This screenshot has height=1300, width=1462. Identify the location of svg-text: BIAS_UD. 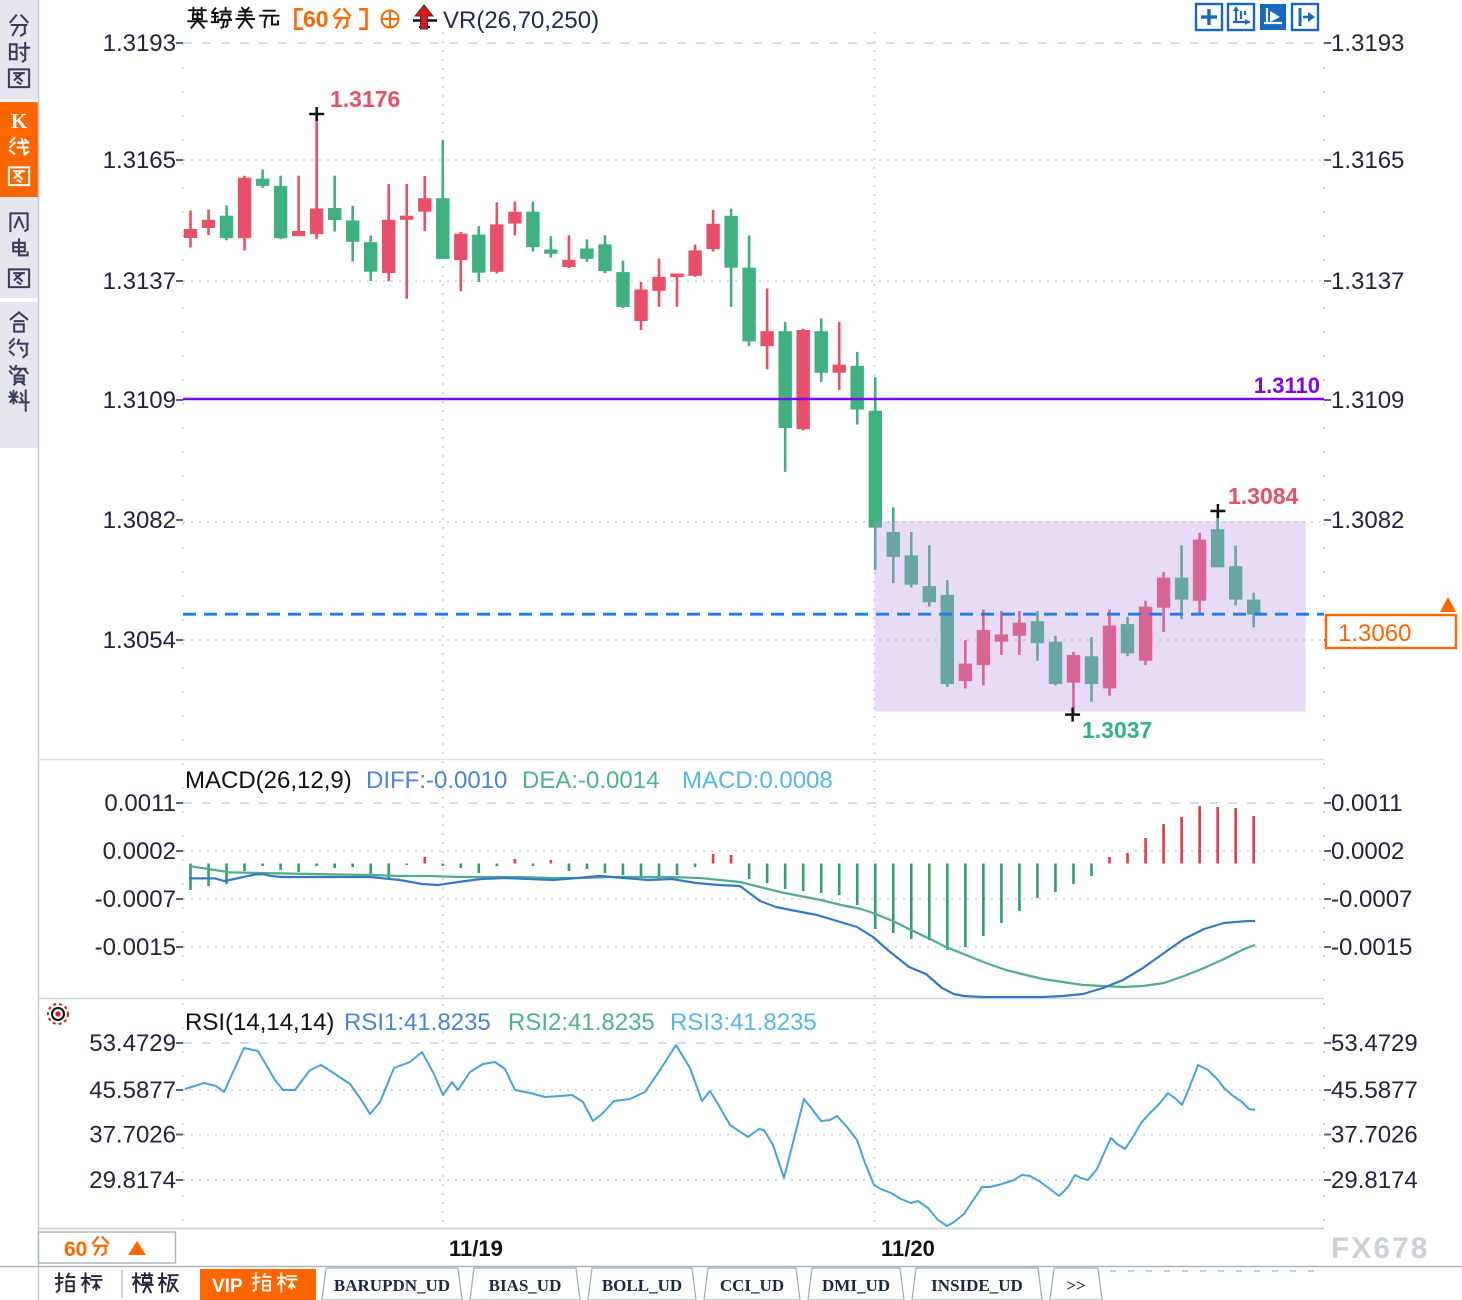
(525, 1285).